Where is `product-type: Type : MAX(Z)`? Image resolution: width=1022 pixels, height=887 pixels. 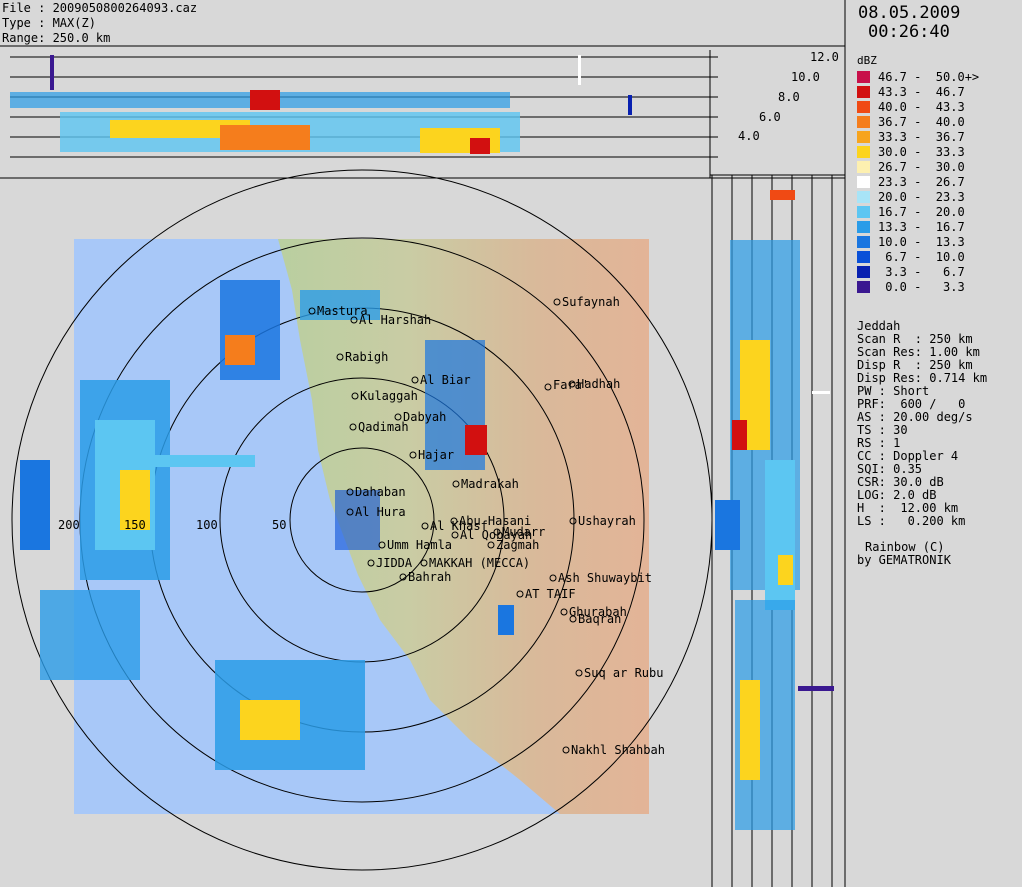
product-type: Type : MAX(Z) is located at coordinates (49, 23).